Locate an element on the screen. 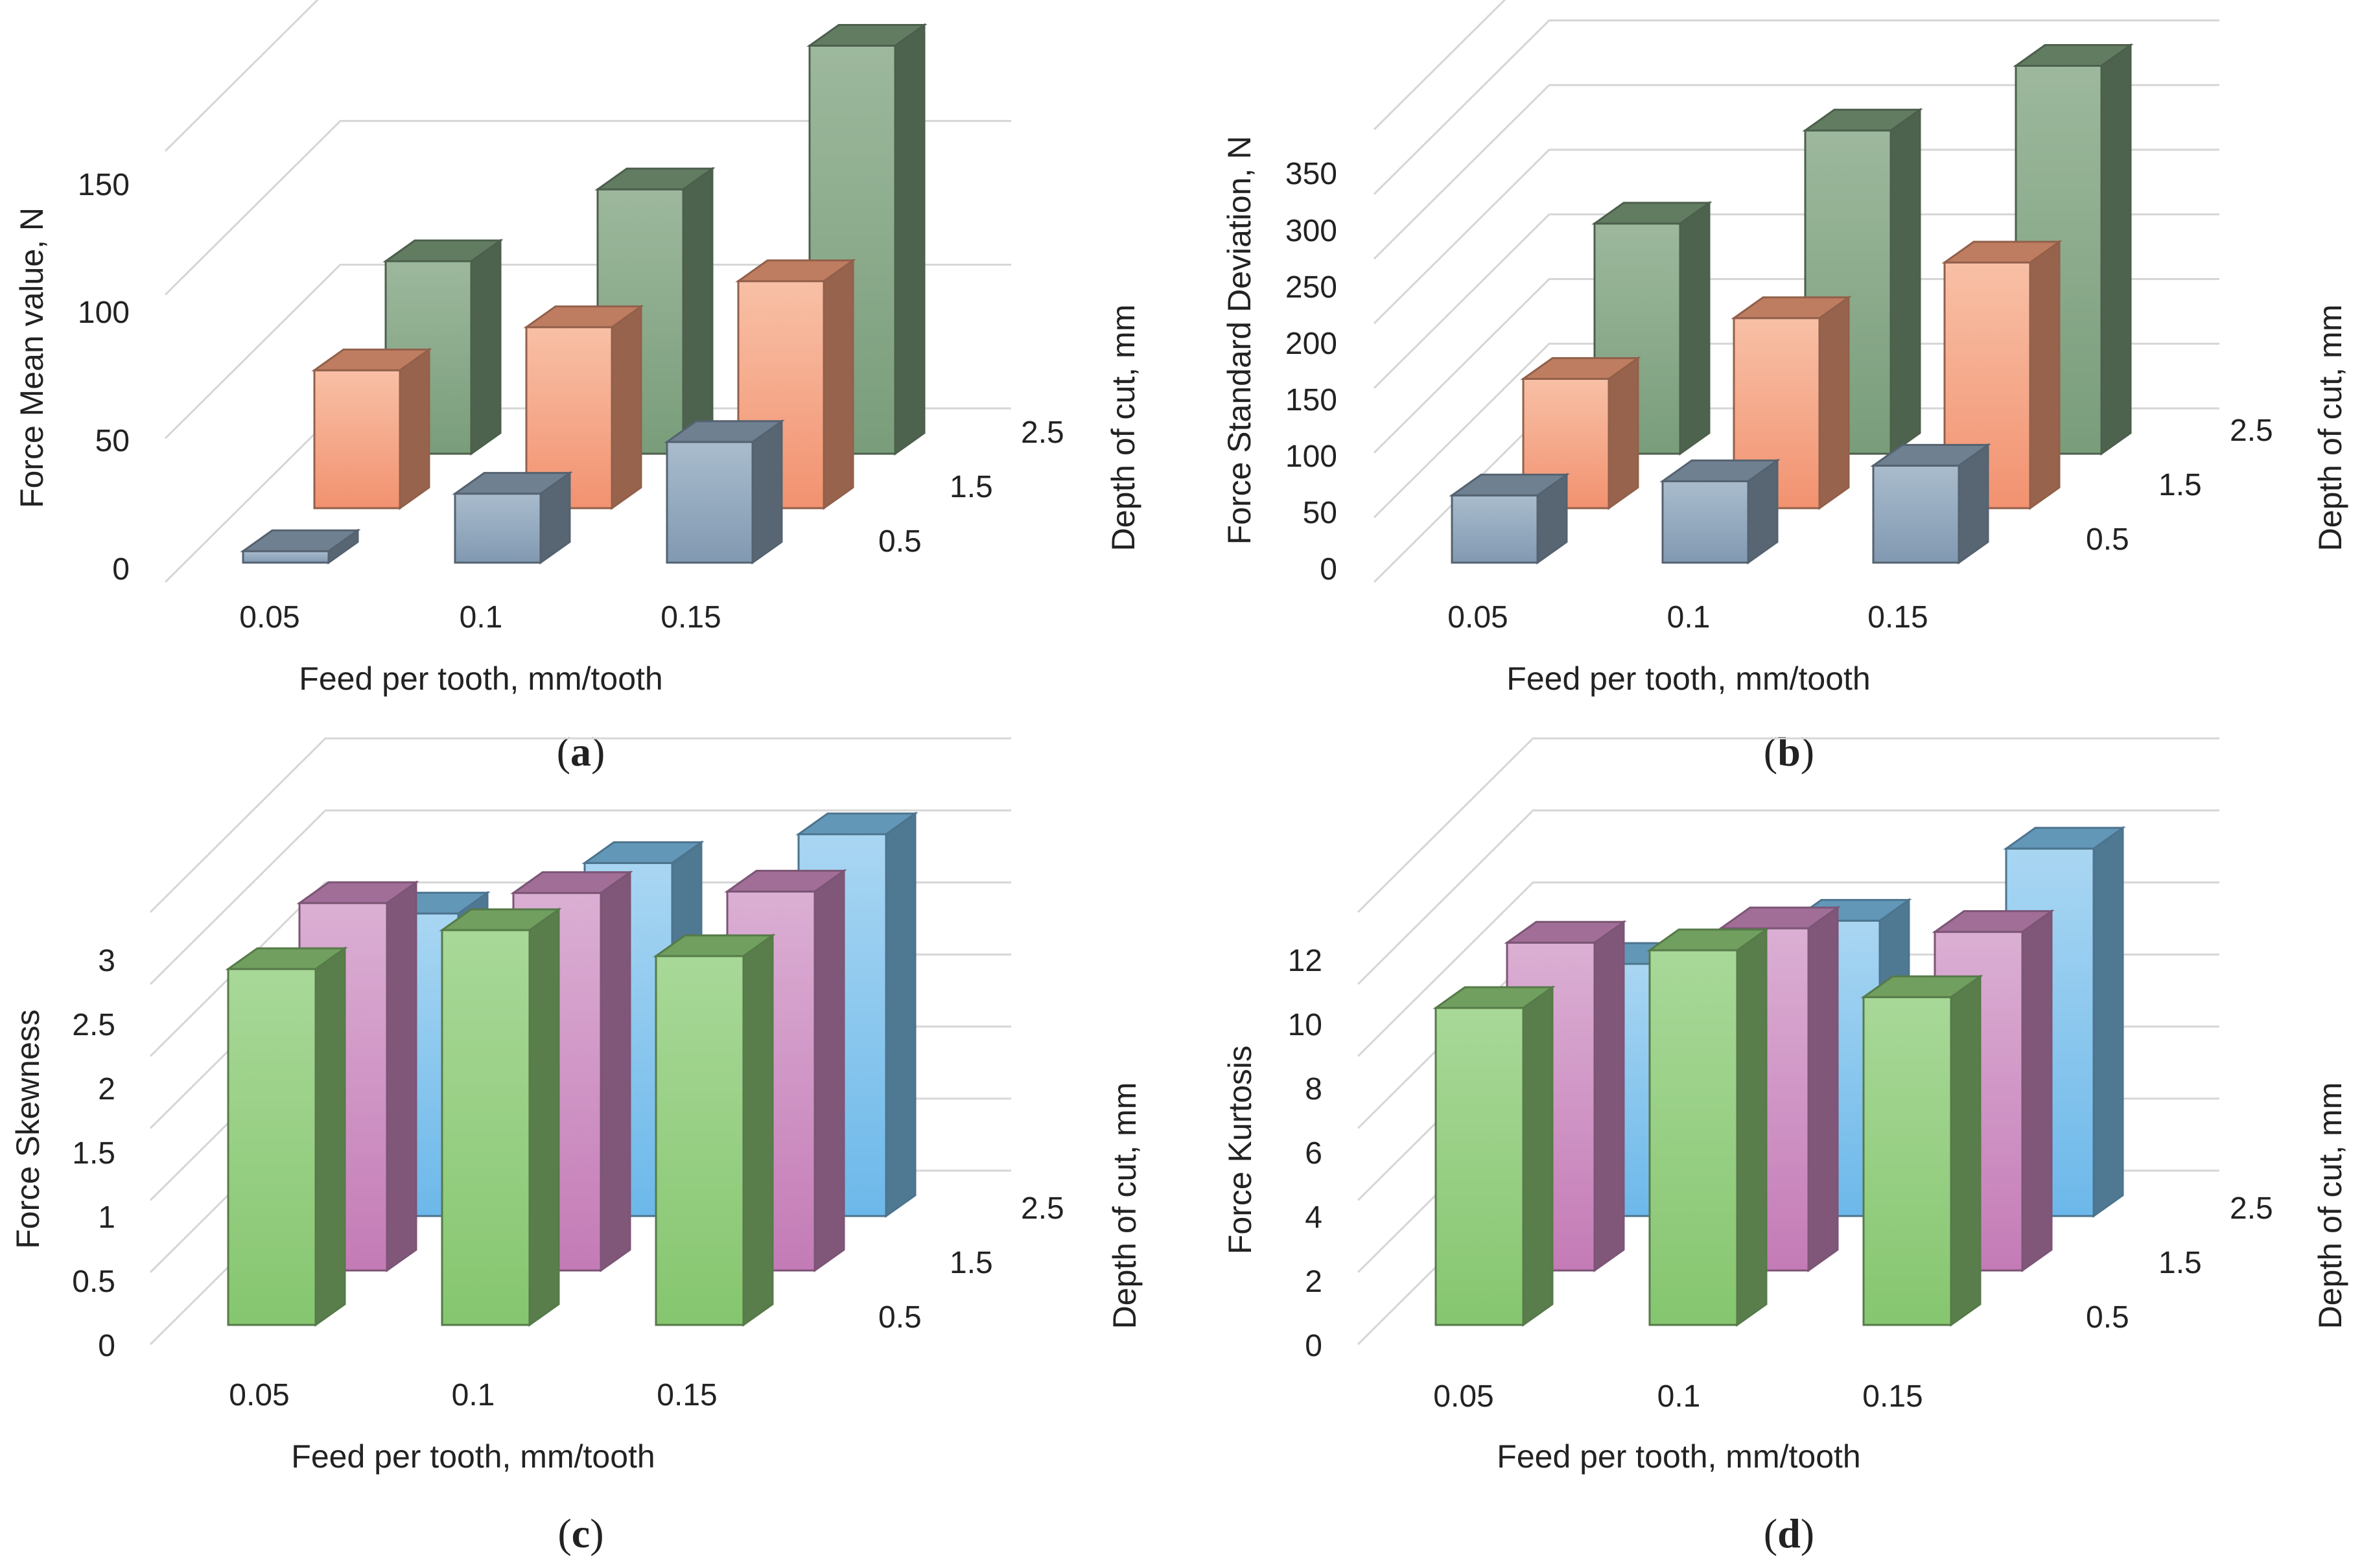 The width and height of the screenshot is (2362, 1568). chart-a-bars is located at coordinates (584, 294).